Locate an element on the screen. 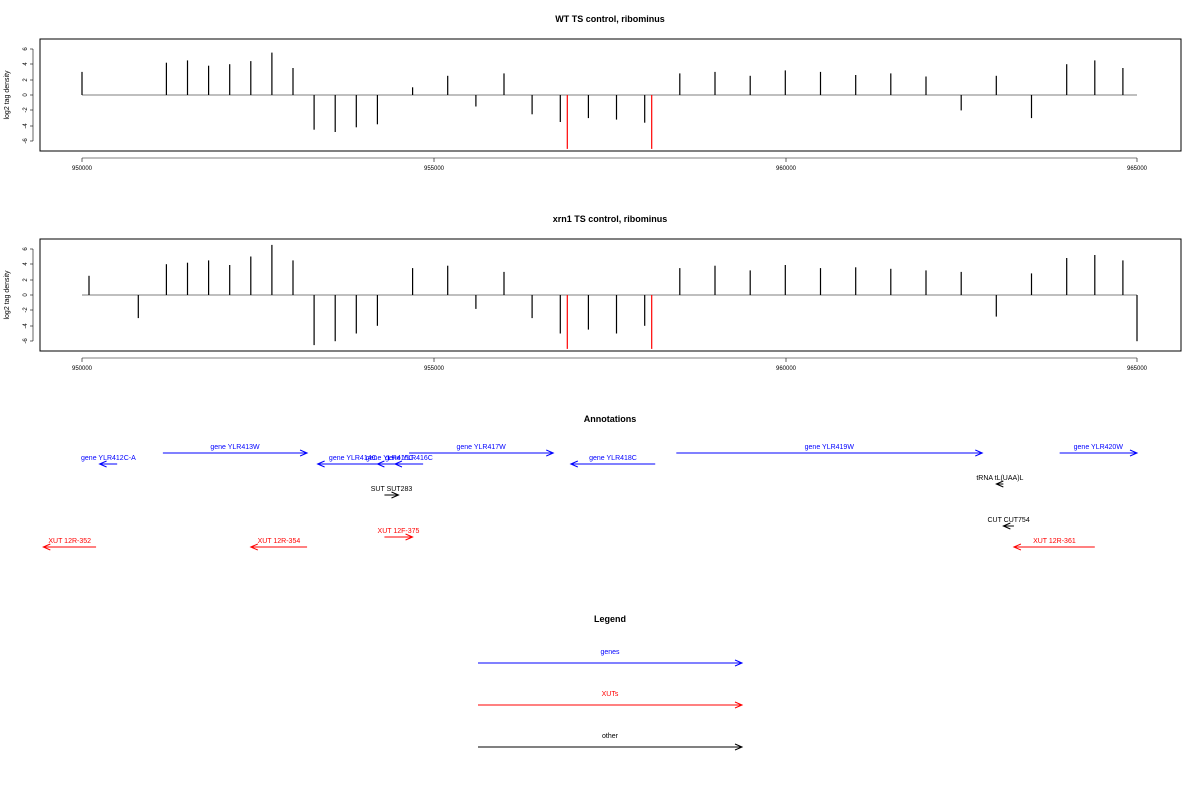 Image resolution: width=1200 pixels, height=805 pixels. feature-label: tRNA tL(UAA)L is located at coordinates (999, 478).